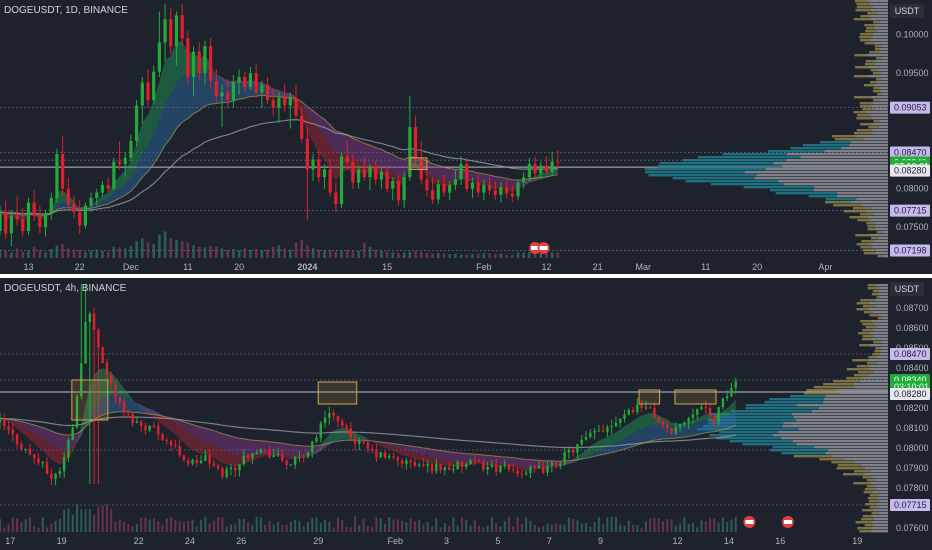  What do you see at coordinates (912, 368) in the screenshot?
I see `price-tick-label: 0.08400` at bounding box center [912, 368].